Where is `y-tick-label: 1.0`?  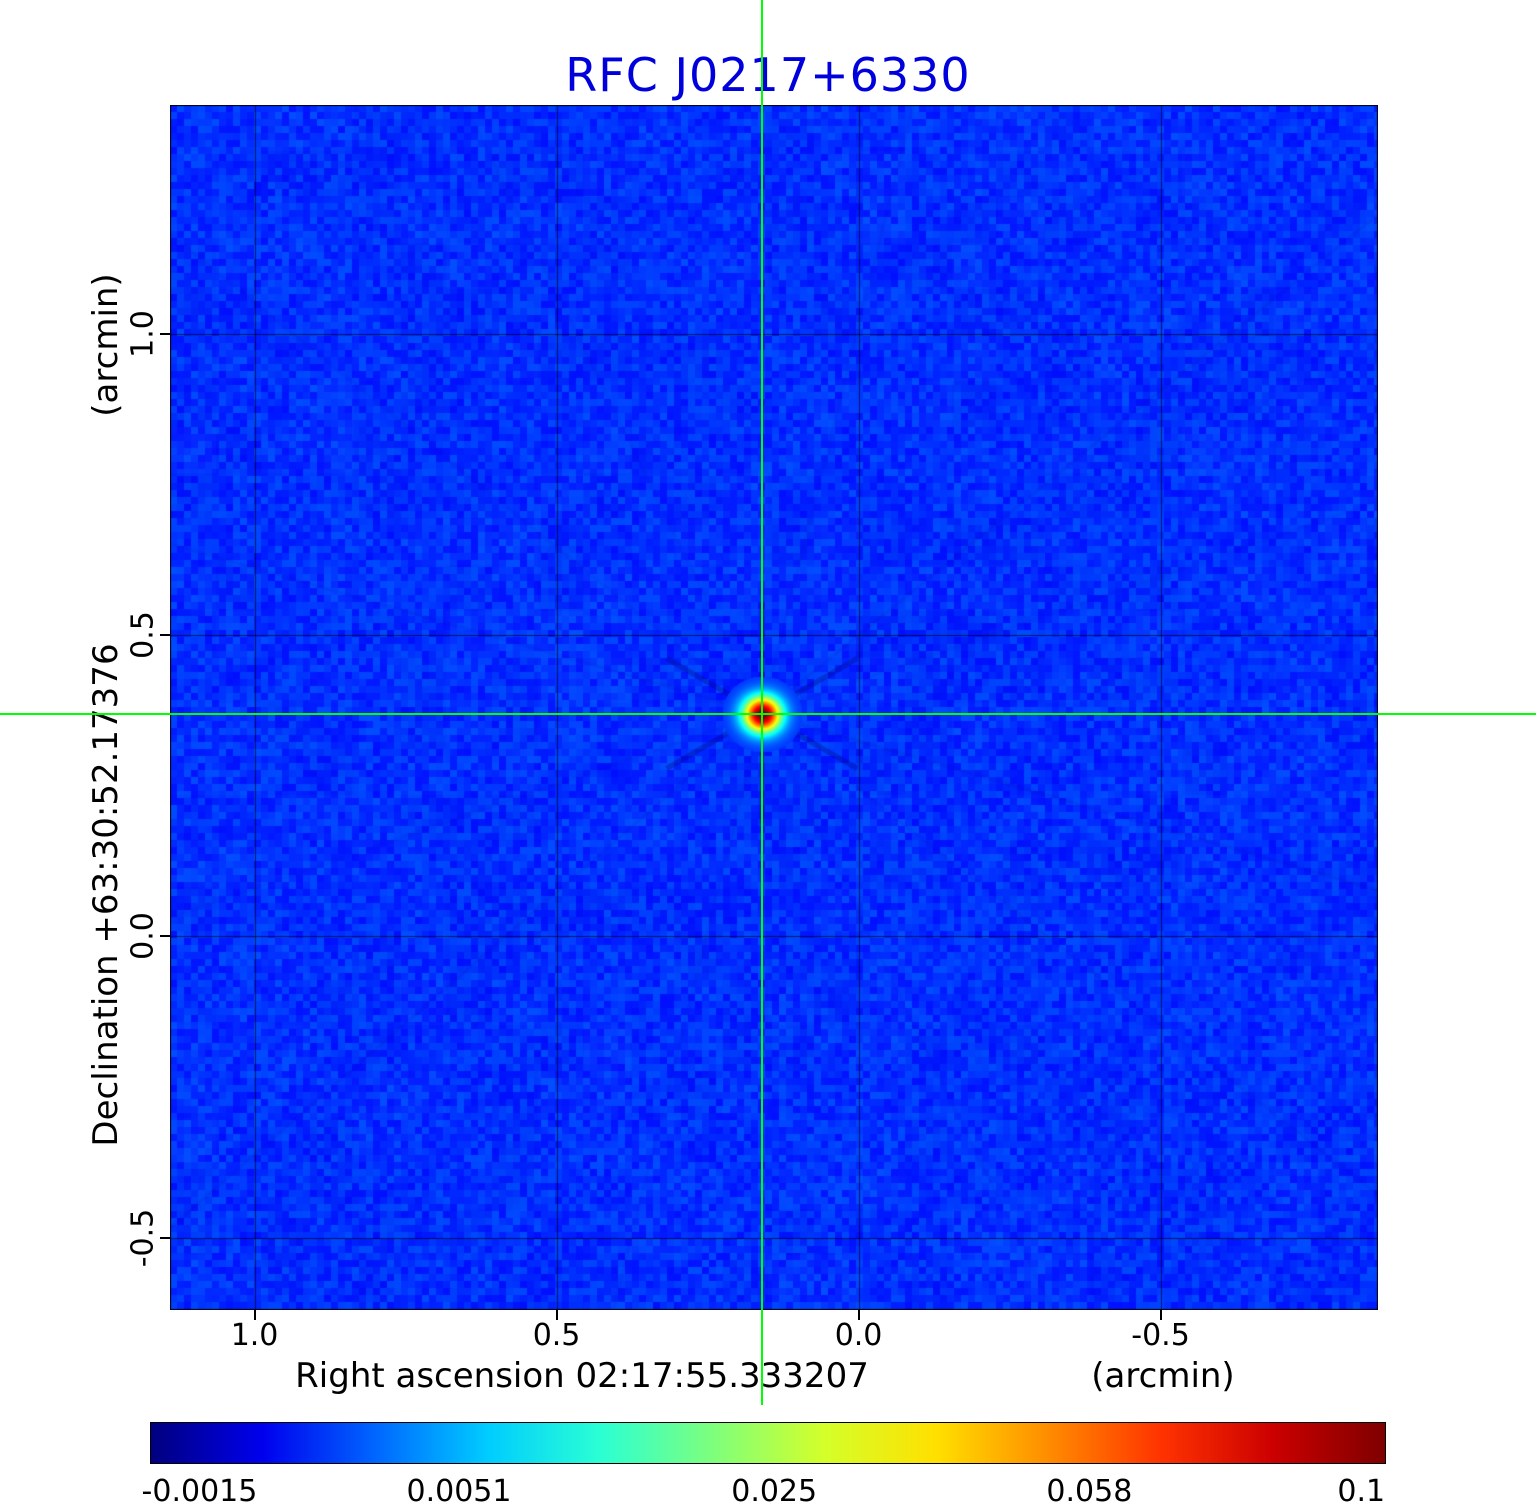
y-tick-label: 1.0 is located at coordinates (143, 334).